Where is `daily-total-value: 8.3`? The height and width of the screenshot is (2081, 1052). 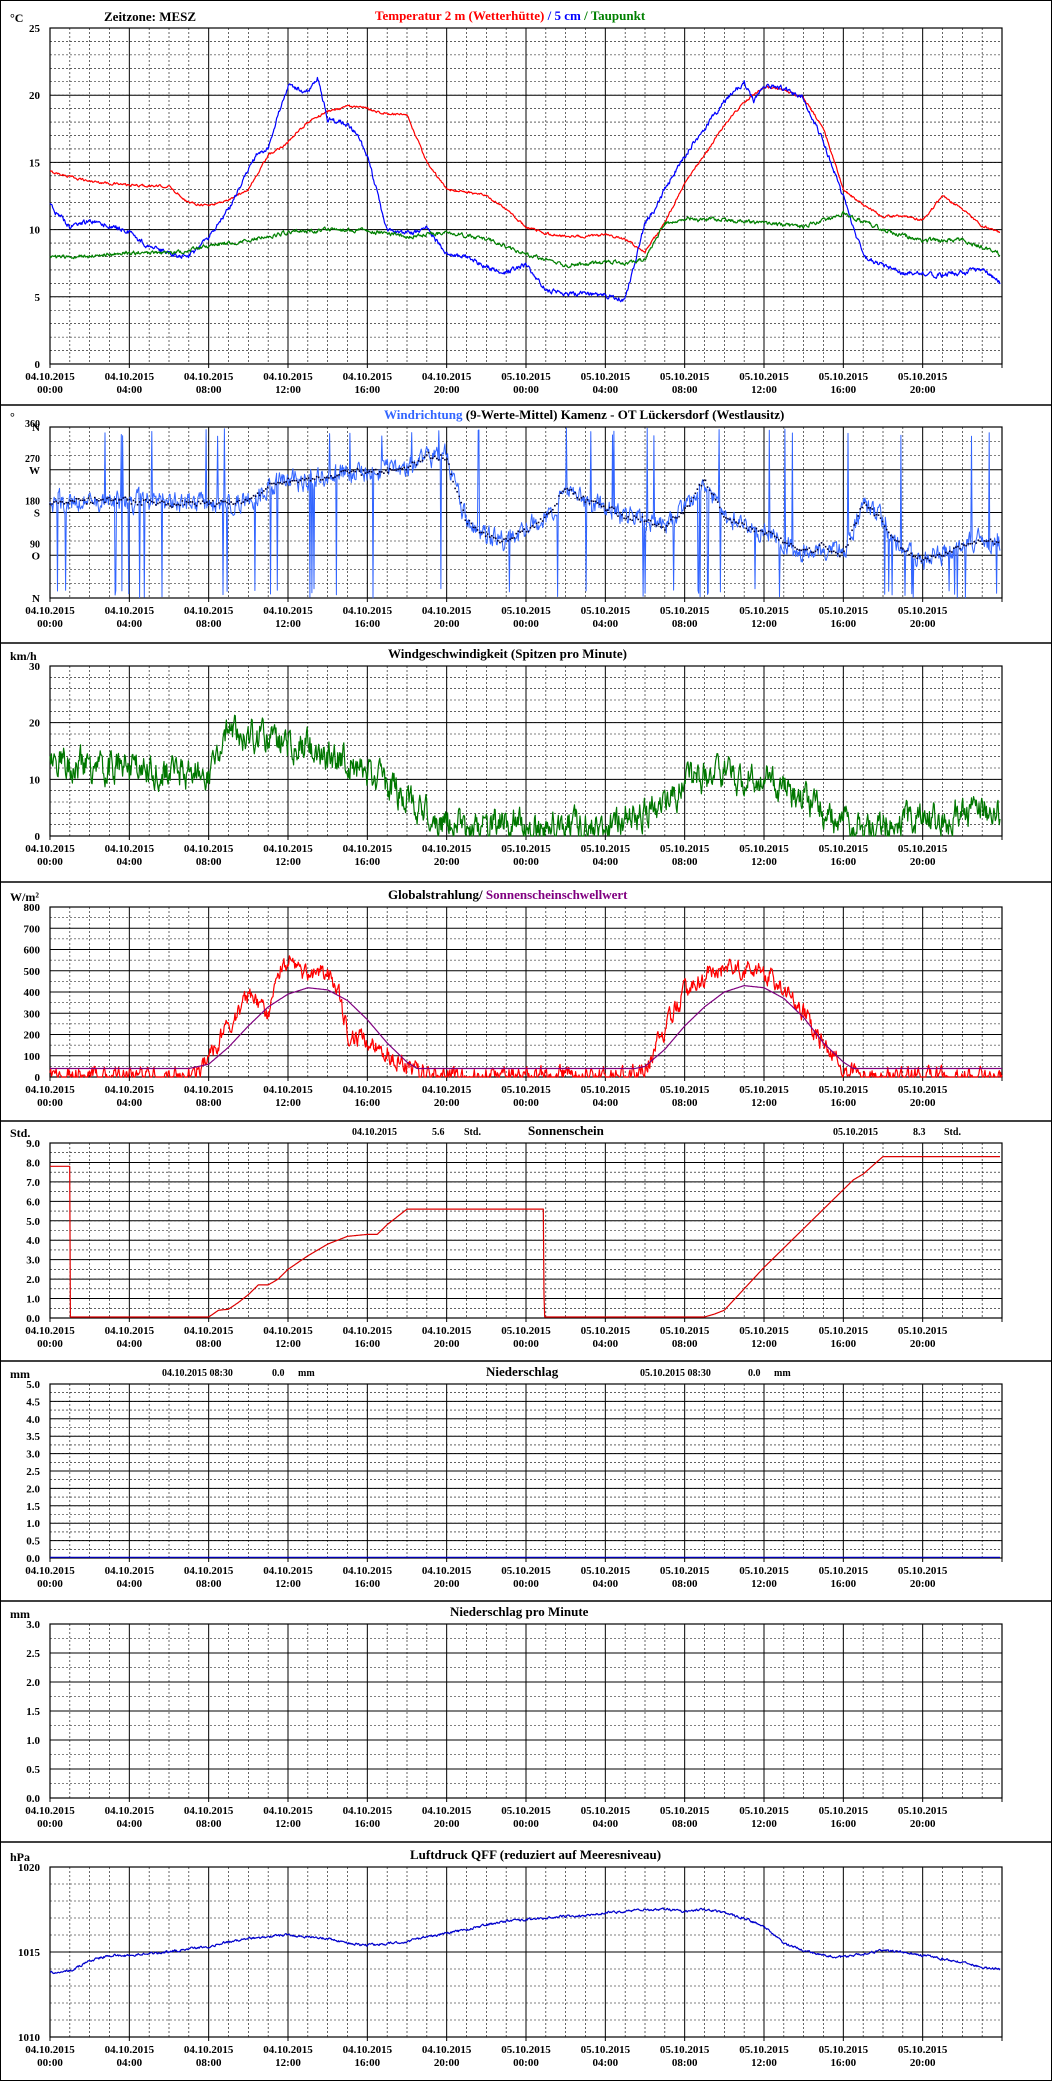 daily-total-value: 8.3 is located at coordinates (919, 1132).